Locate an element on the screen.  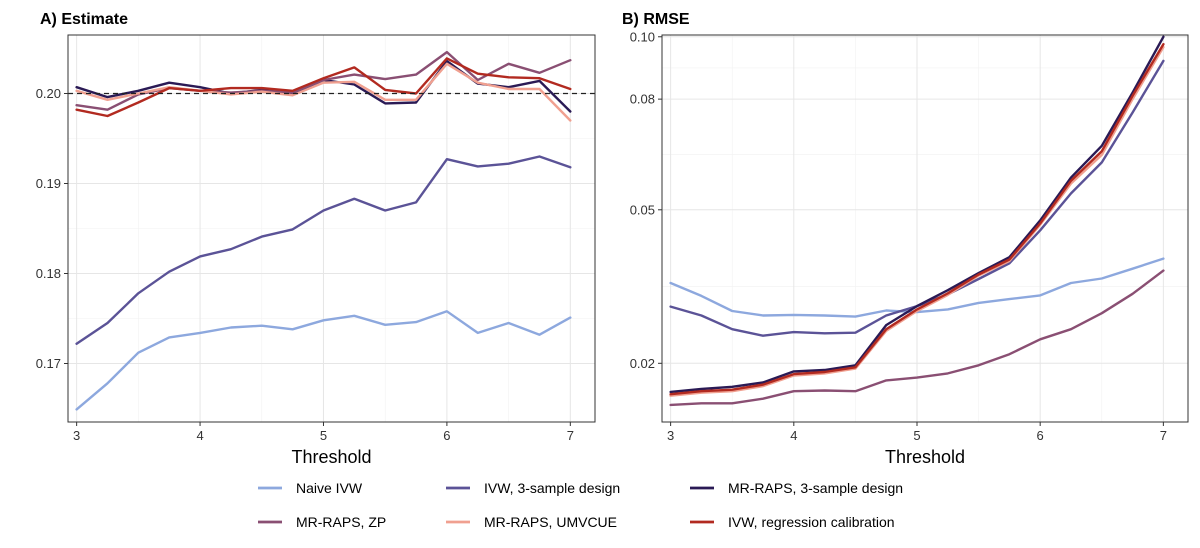
y-tick-label: 0.05 is located at coordinates (642, 209).